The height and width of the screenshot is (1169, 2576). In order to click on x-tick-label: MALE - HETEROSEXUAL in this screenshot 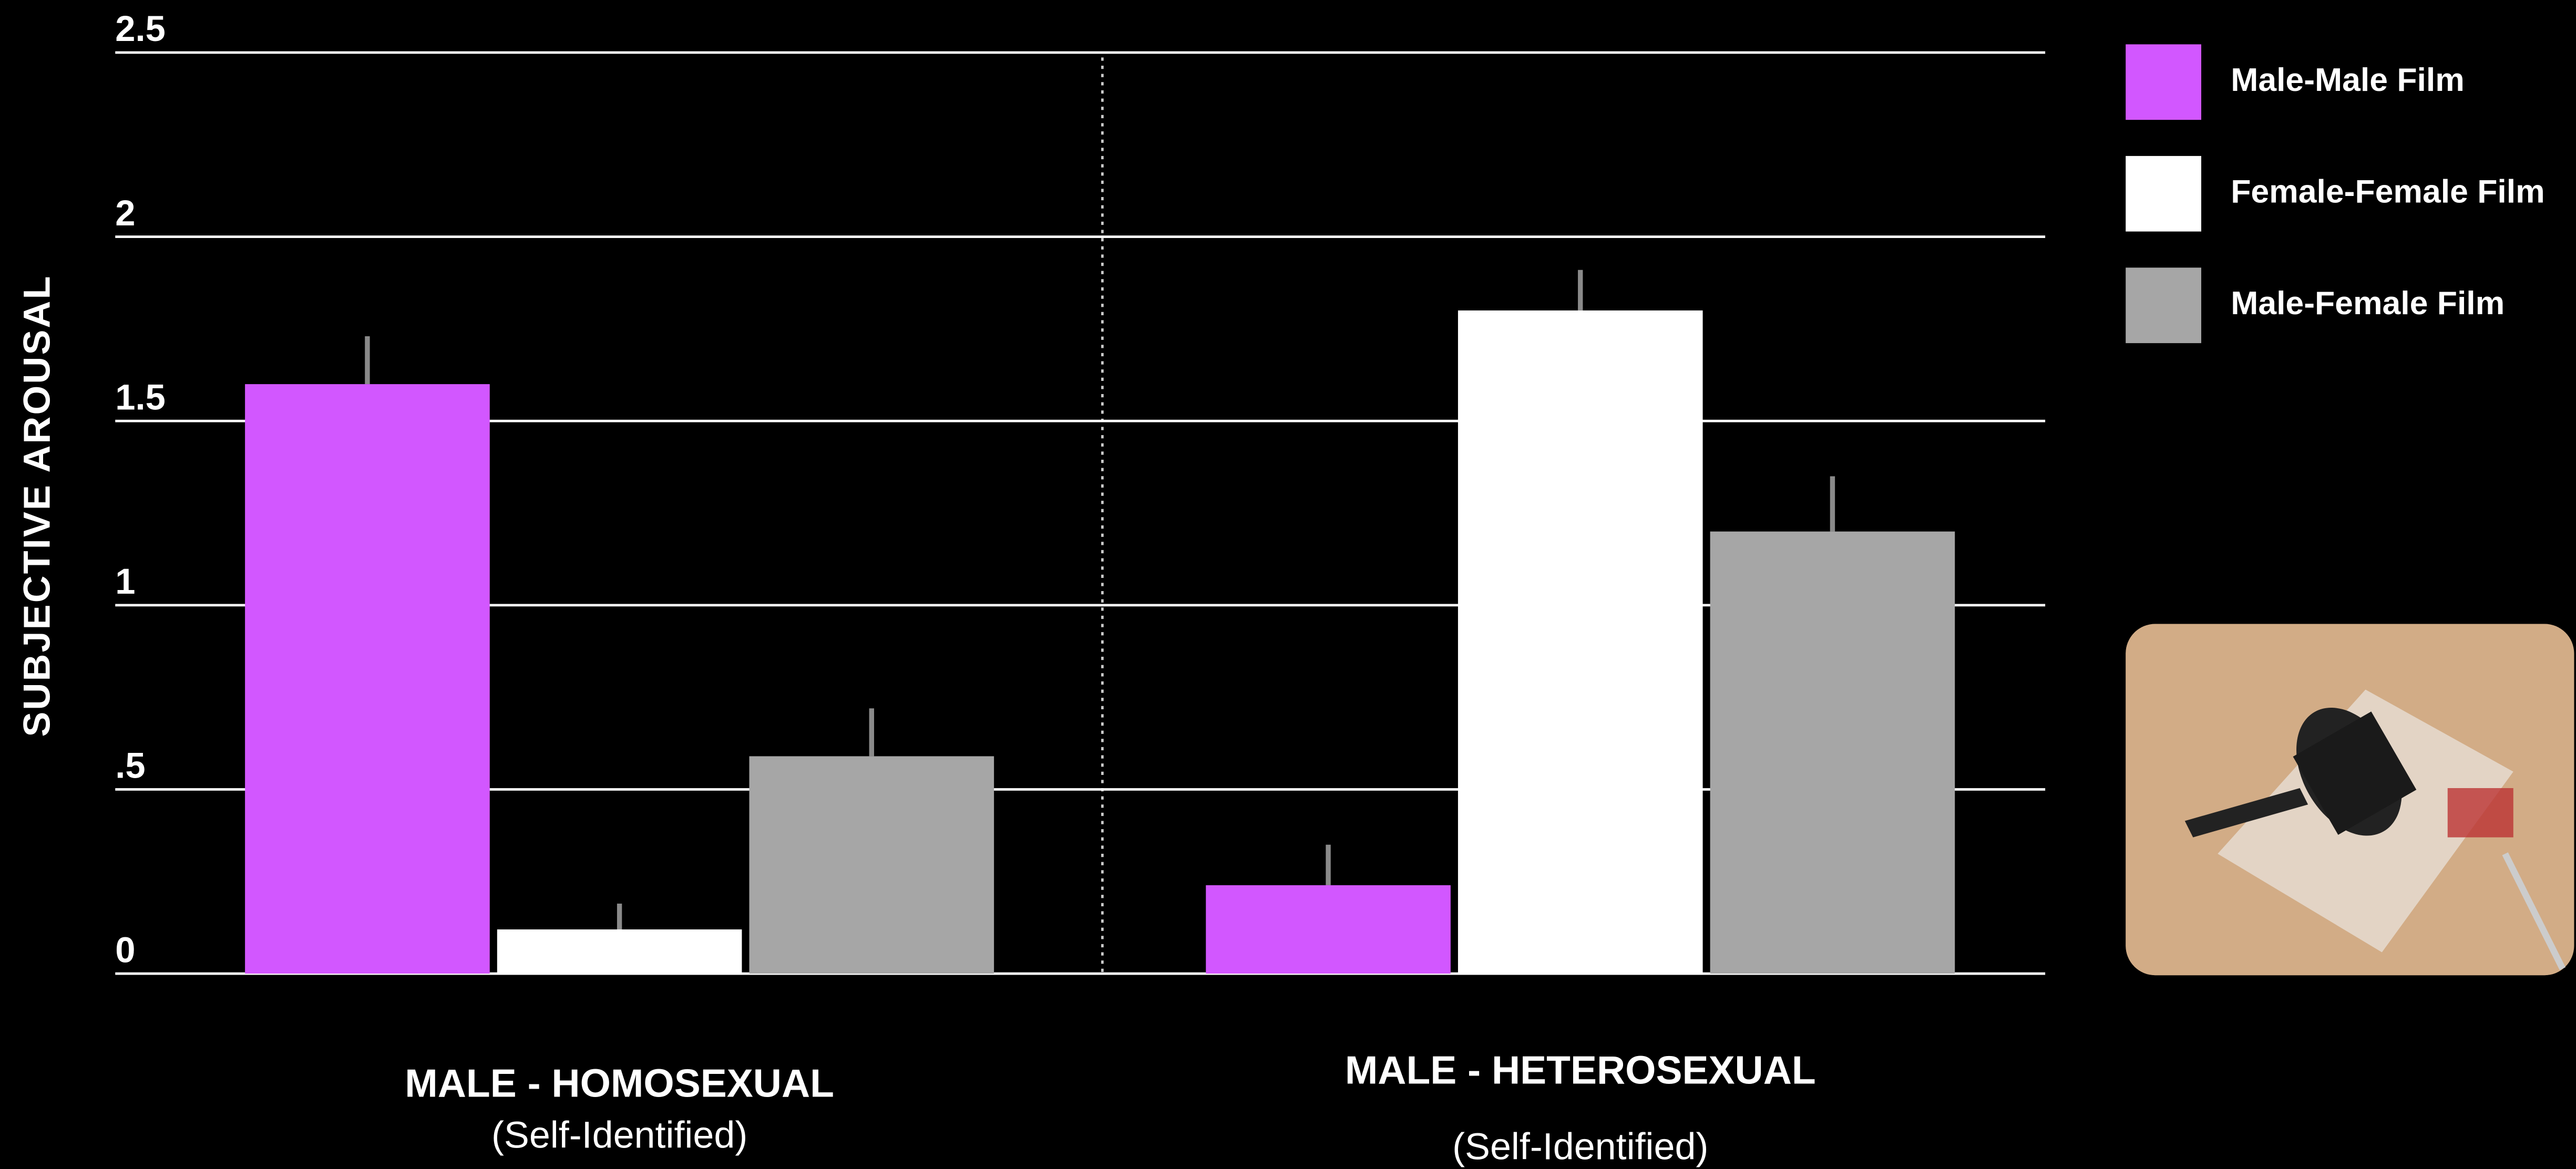, I will do `click(1580, 1070)`.